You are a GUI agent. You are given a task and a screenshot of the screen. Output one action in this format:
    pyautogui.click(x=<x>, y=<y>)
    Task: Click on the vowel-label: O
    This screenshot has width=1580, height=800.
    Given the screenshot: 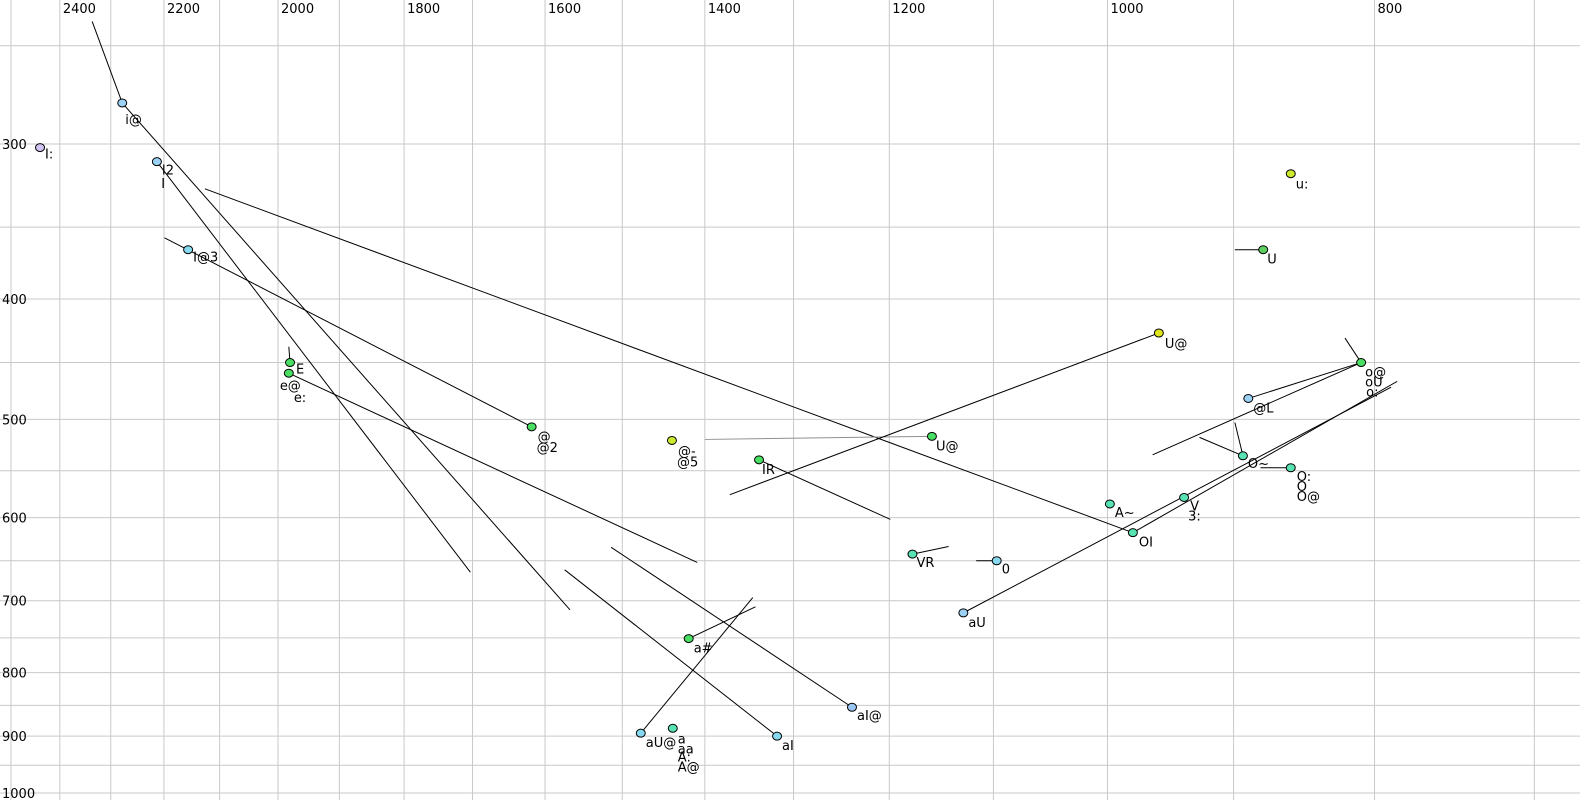 What is the action you would take?
    pyautogui.click(x=1302, y=487)
    